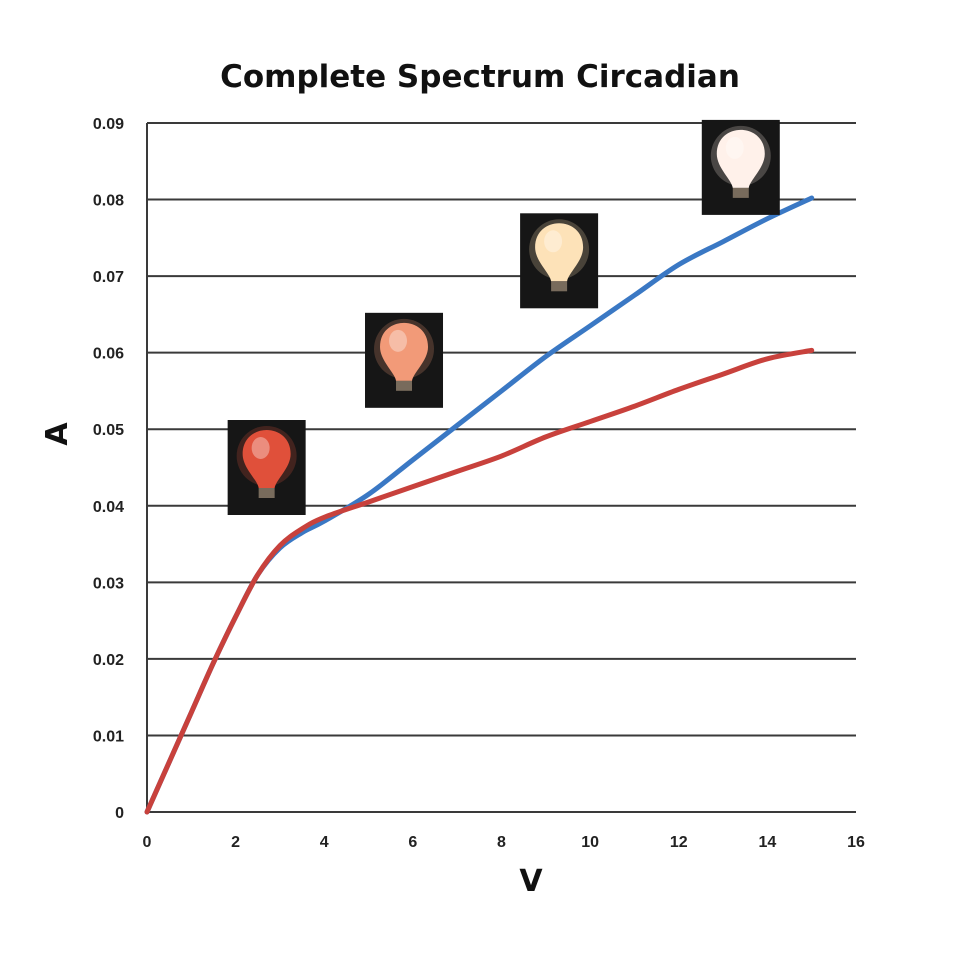  What do you see at coordinates (412, 842) in the screenshot?
I see `x-tick-label: 6` at bounding box center [412, 842].